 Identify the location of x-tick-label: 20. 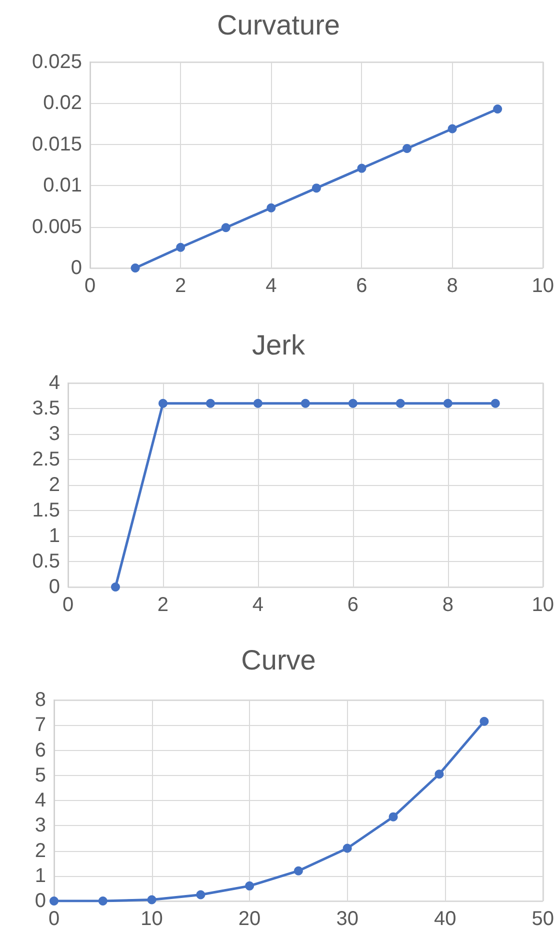
(249, 919).